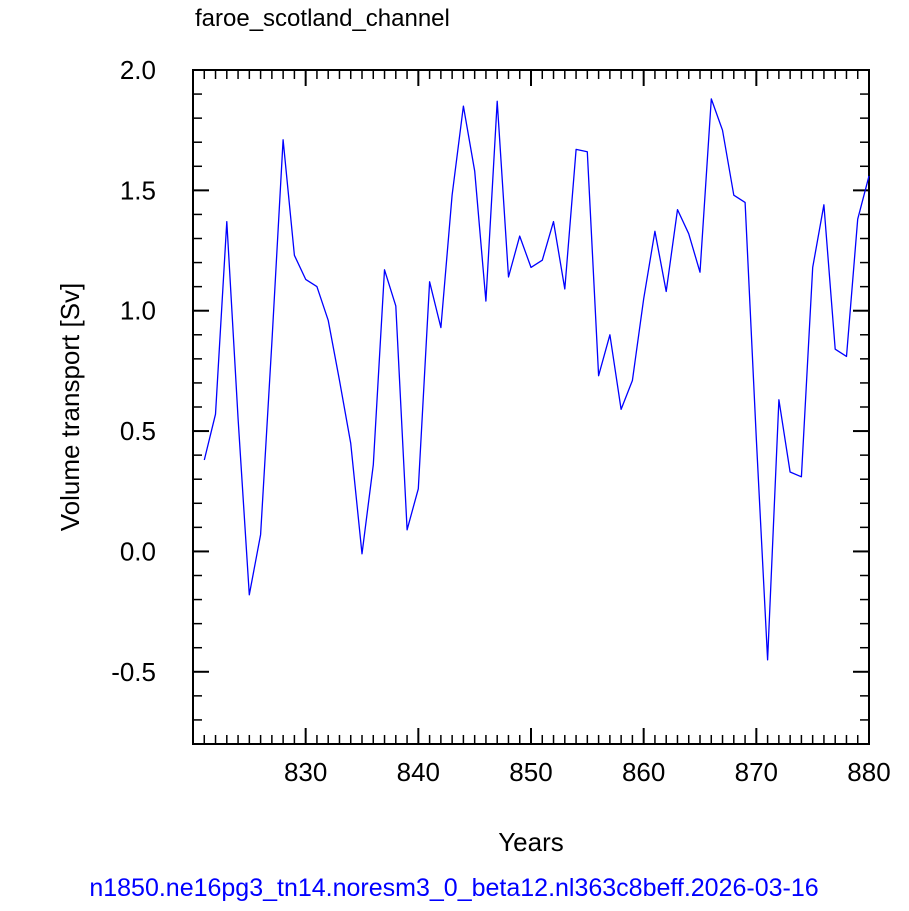 The height and width of the screenshot is (911, 909). Describe the element at coordinates (587, 772) in the screenshot. I see `x-tick-labels: 830 840 850 860 870 880` at that location.